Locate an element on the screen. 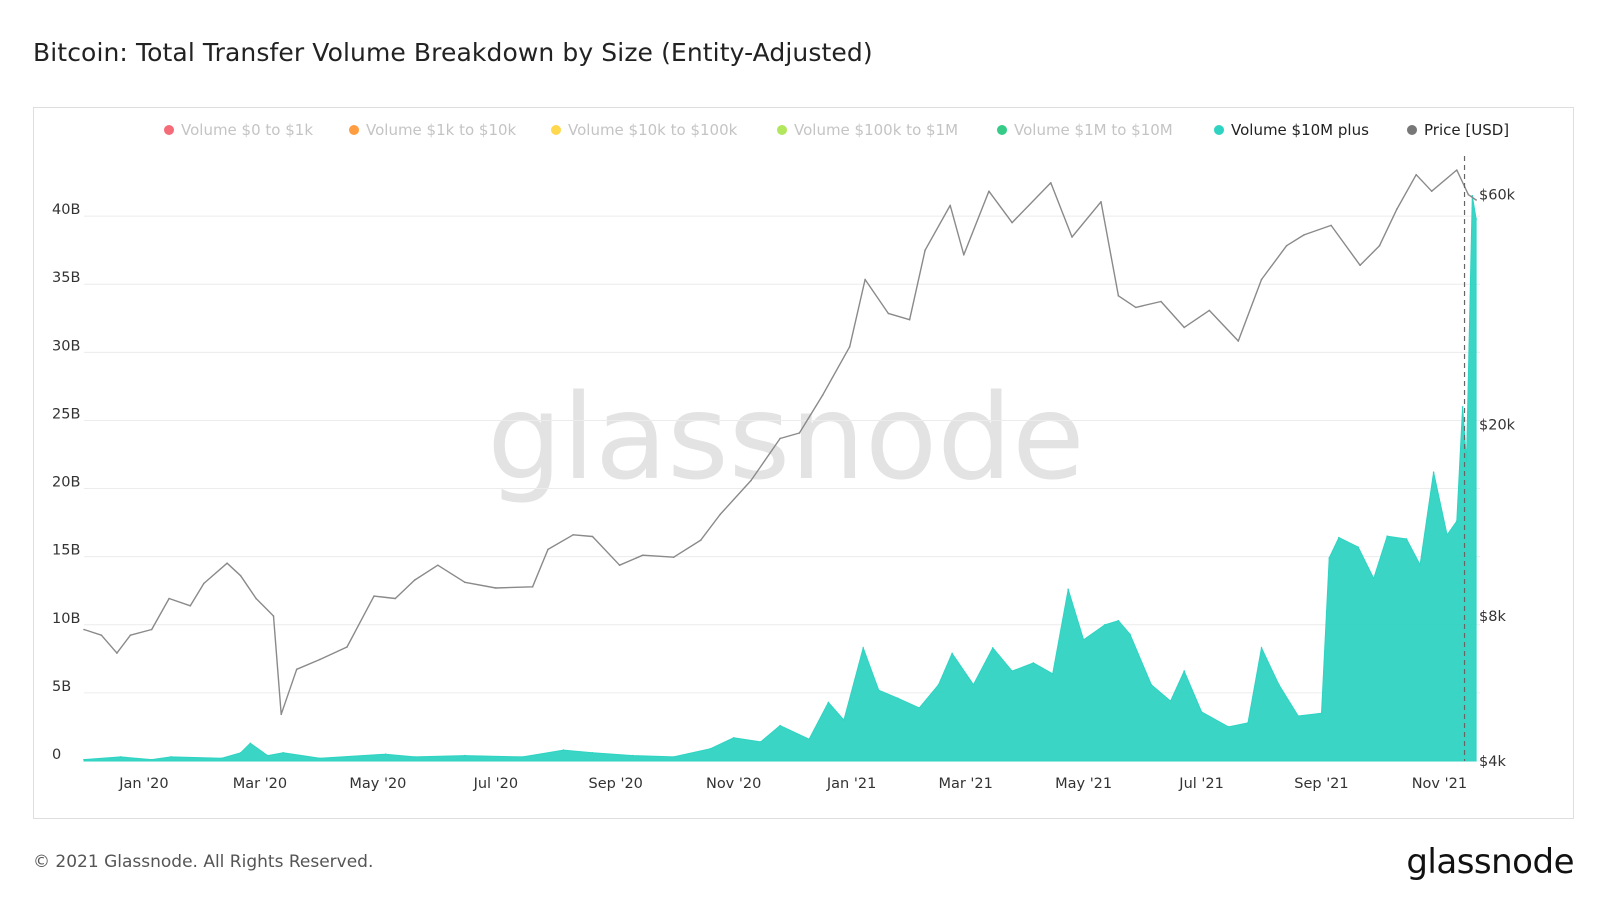  legend-item: Volume $100k to $1M is located at coordinates (867, 130).